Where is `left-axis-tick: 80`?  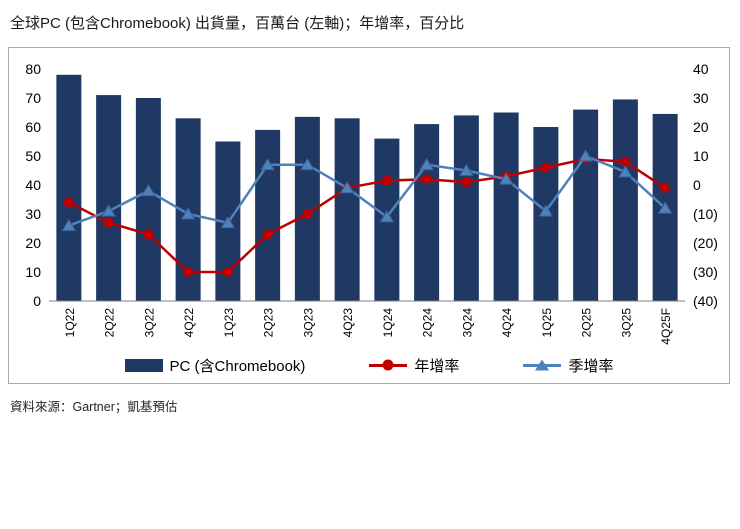
left-axis-tick: 80 is located at coordinates (33, 69).